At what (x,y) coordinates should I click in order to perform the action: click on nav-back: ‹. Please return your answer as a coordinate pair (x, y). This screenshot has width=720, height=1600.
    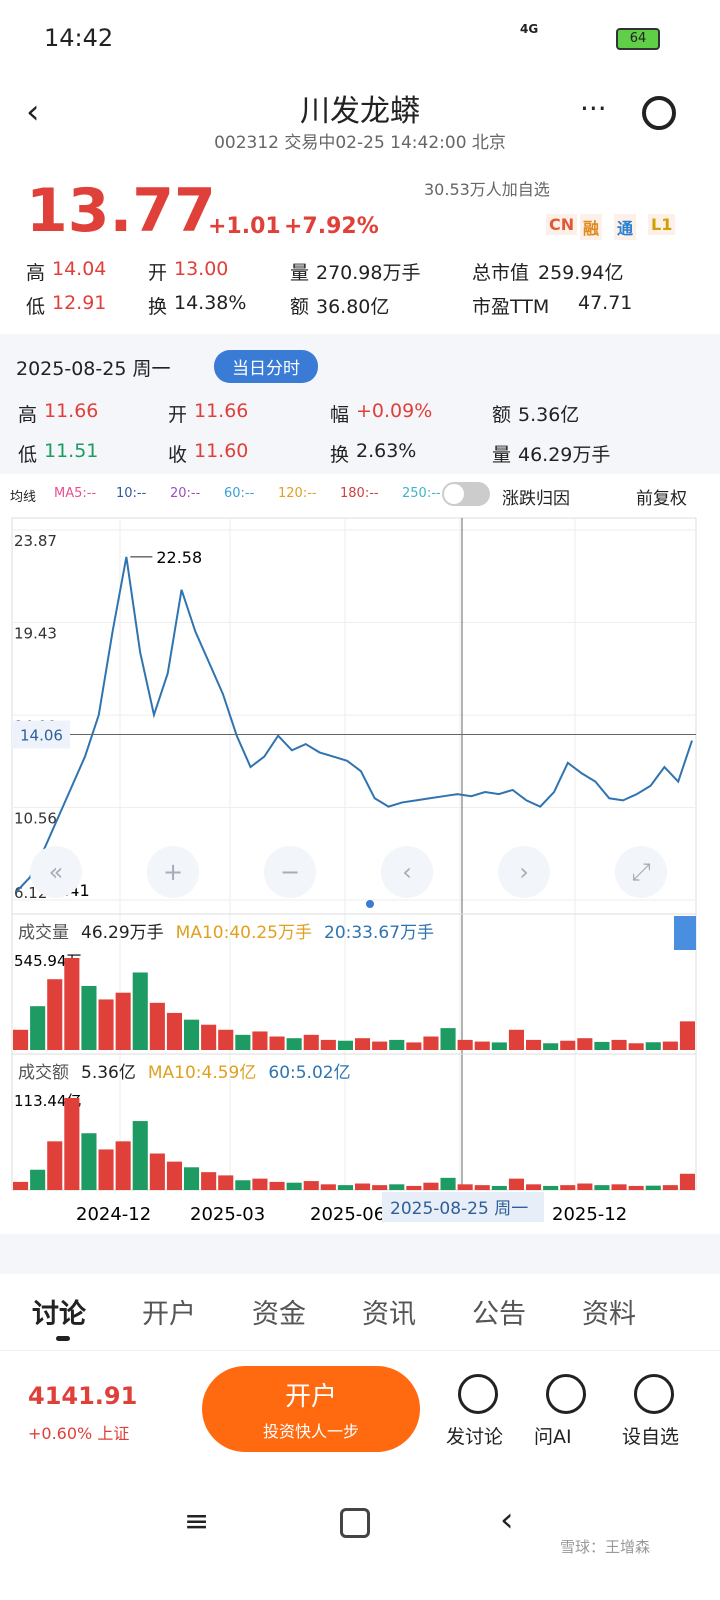
    Looking at the image, I should click on (507, 1520).